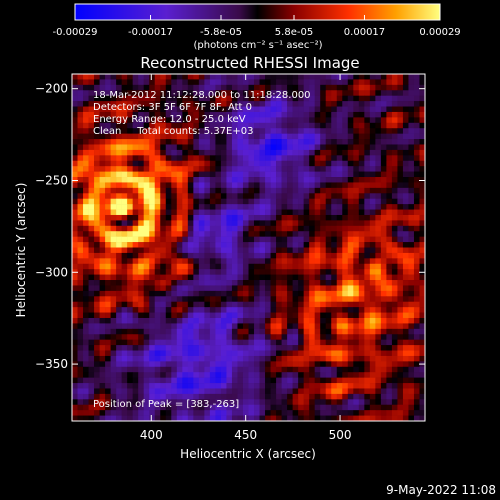 This screenshot has height=500, width=500. What do you see at coordinates (21, 250) in the screenshot?
I see `y-axis-label: Heliocentric Y (arcsec)` at bounding box center [21, 250].